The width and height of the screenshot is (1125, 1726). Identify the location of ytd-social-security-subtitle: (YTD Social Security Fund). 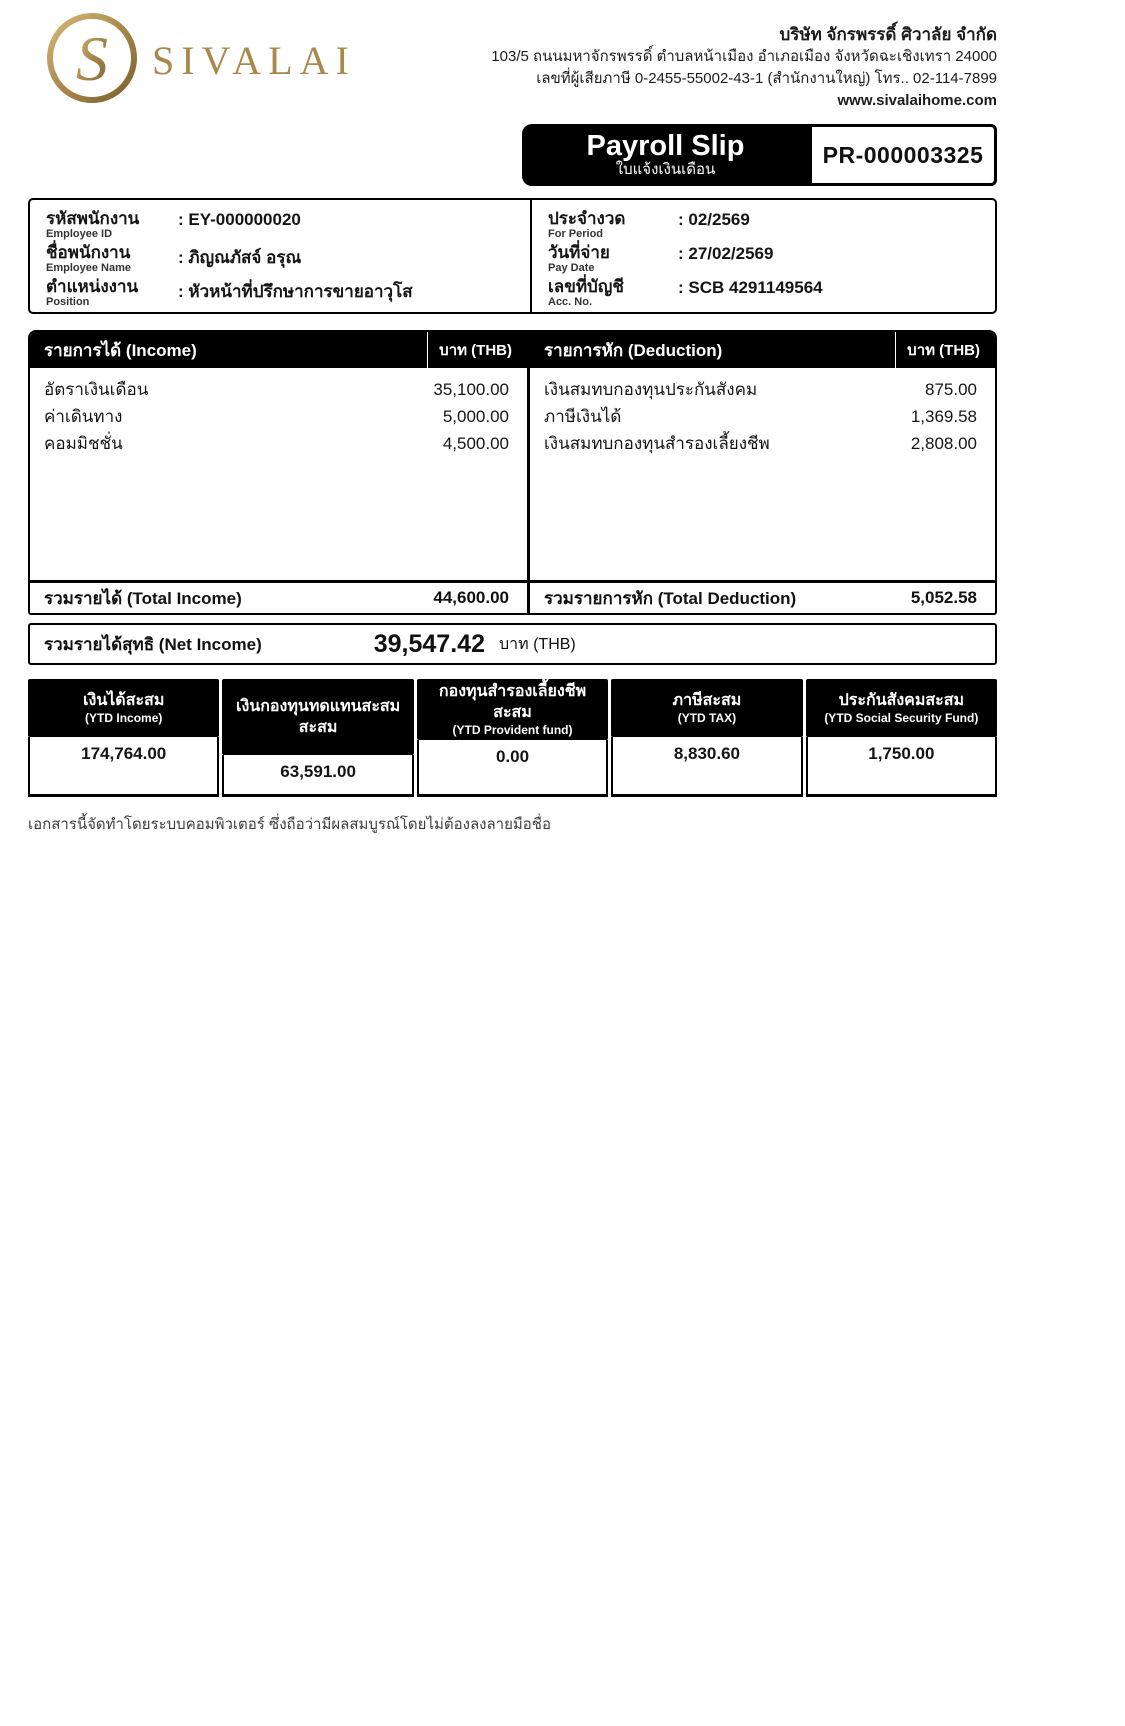
(901, 718).